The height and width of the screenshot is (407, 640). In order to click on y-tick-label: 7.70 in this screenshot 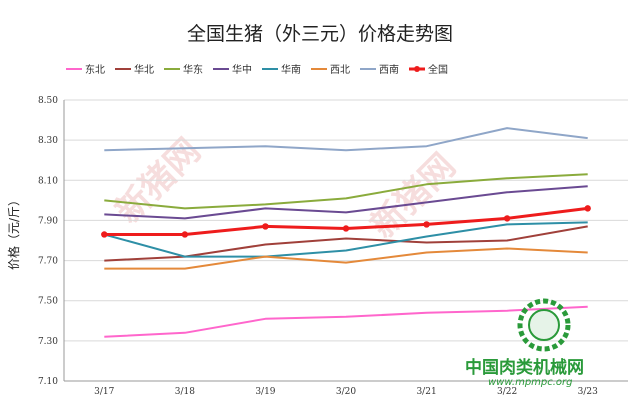, I will do `click(48, 262)`.